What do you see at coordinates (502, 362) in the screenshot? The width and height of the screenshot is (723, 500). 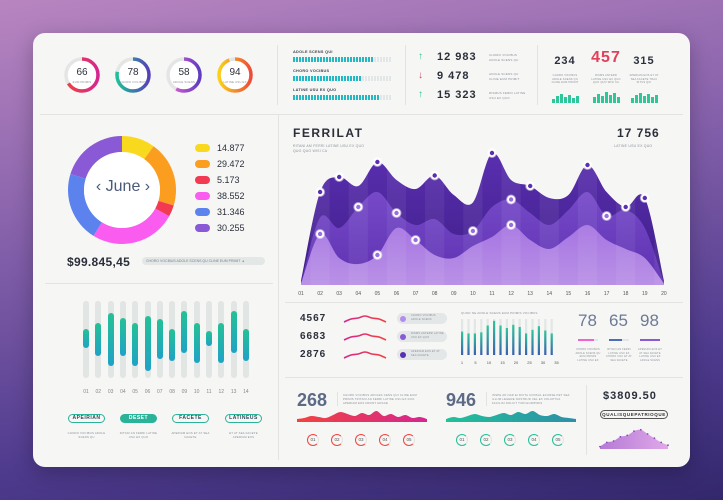 I see `mini-x-label: 15` at bounding box center [502, 362].